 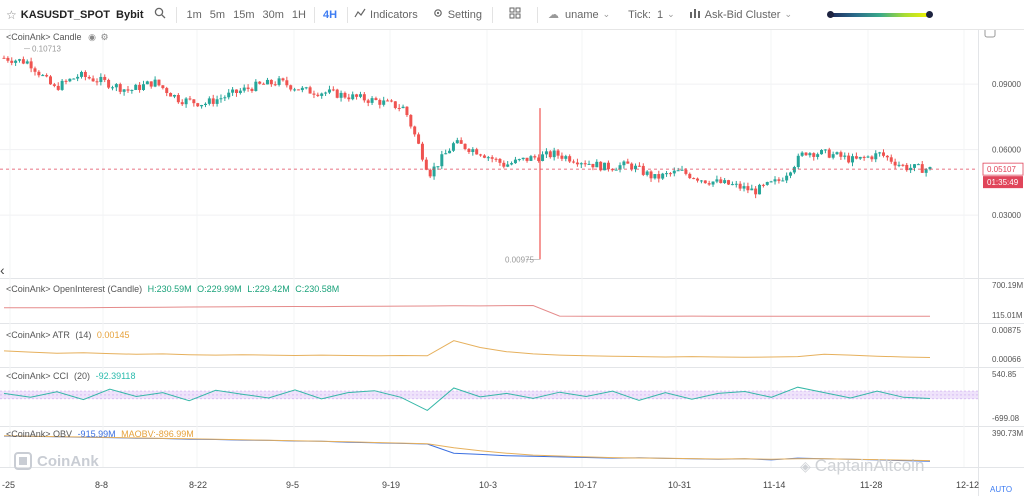 What do you see at coordinates (651, 15) in the screenshot?
I see `tick-selector: Tick: 1 ⌄` at bounding box center [651, 15].